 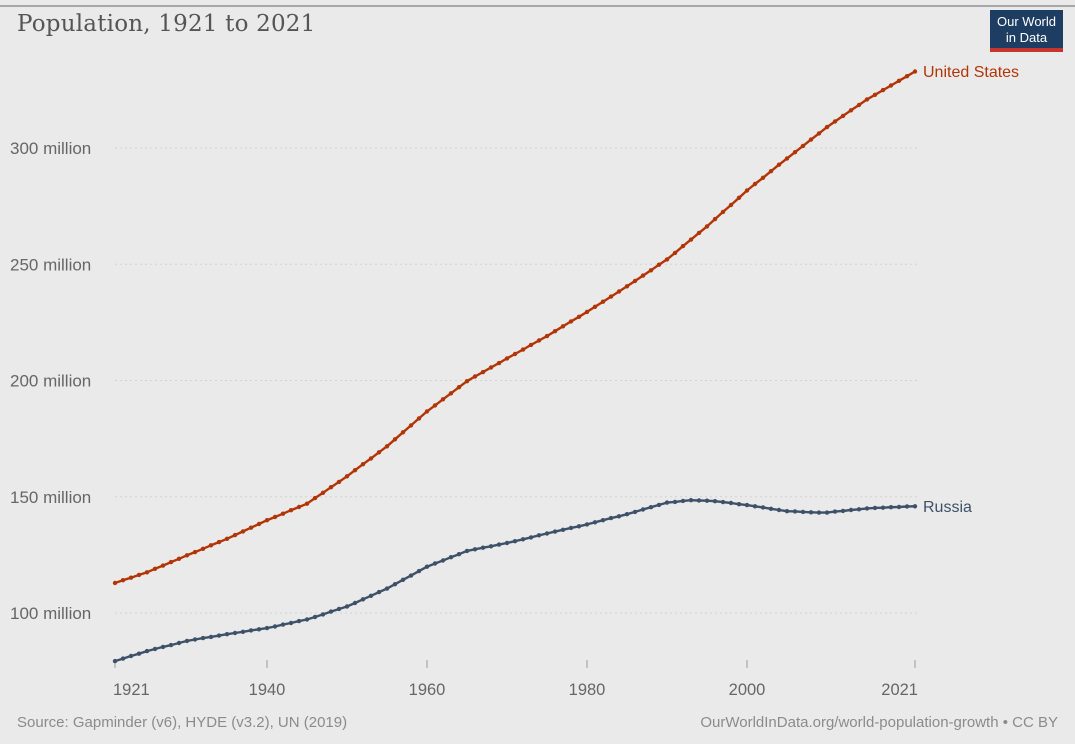 What do you see at coordinates (947, 507) in the screenshot?
I see `russia-end-label: Russia` at bounding box center [947, 507].